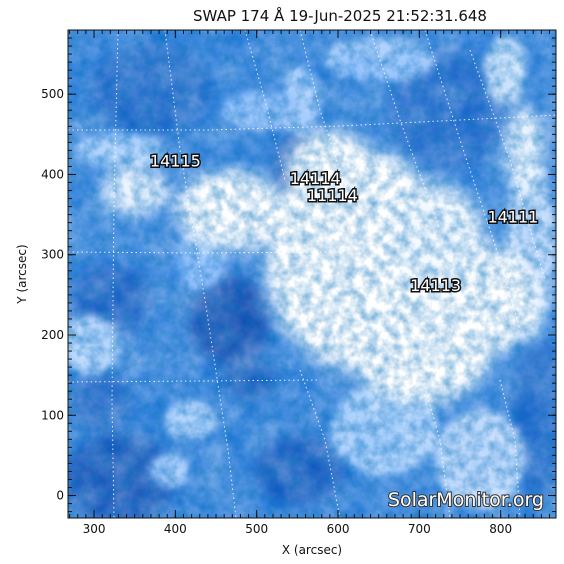 The height and width of the screenshot is (564, 564). I want to click on active-region-label: 14111, so click(512, 217).